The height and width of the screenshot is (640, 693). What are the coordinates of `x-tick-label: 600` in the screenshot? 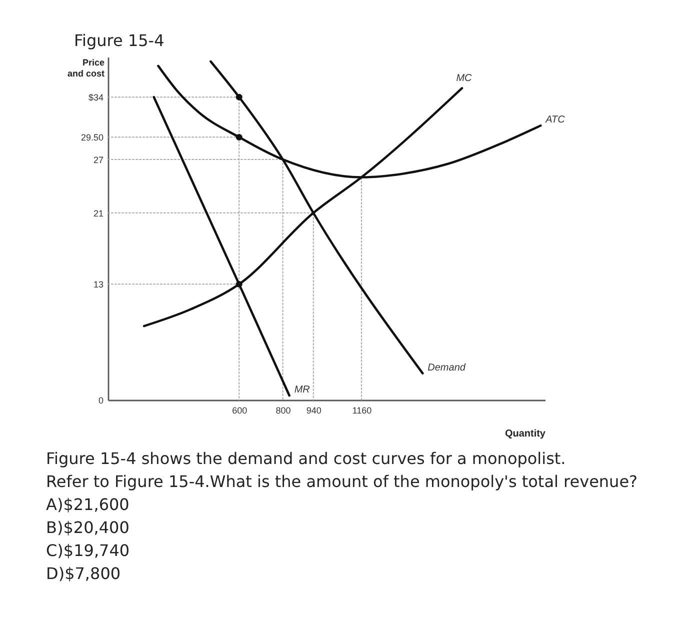 It's located at (240, 411).